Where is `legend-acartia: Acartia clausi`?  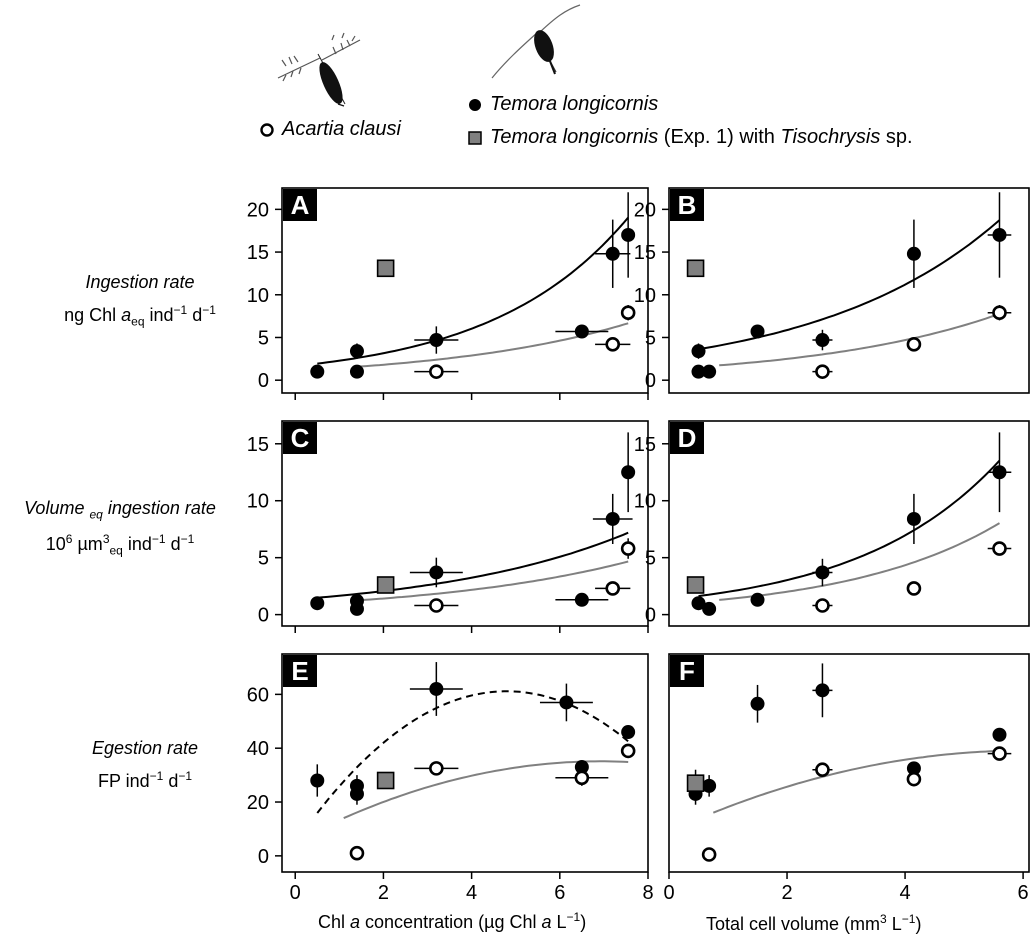
legend-acartia: Acartia clausi is located at coordinates (330, 129).